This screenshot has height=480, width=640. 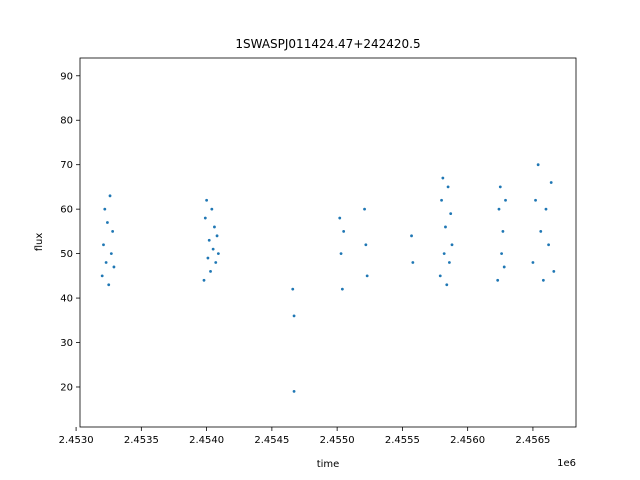 I want to click on y-tick-label: 60, so click(x=66, y=210).